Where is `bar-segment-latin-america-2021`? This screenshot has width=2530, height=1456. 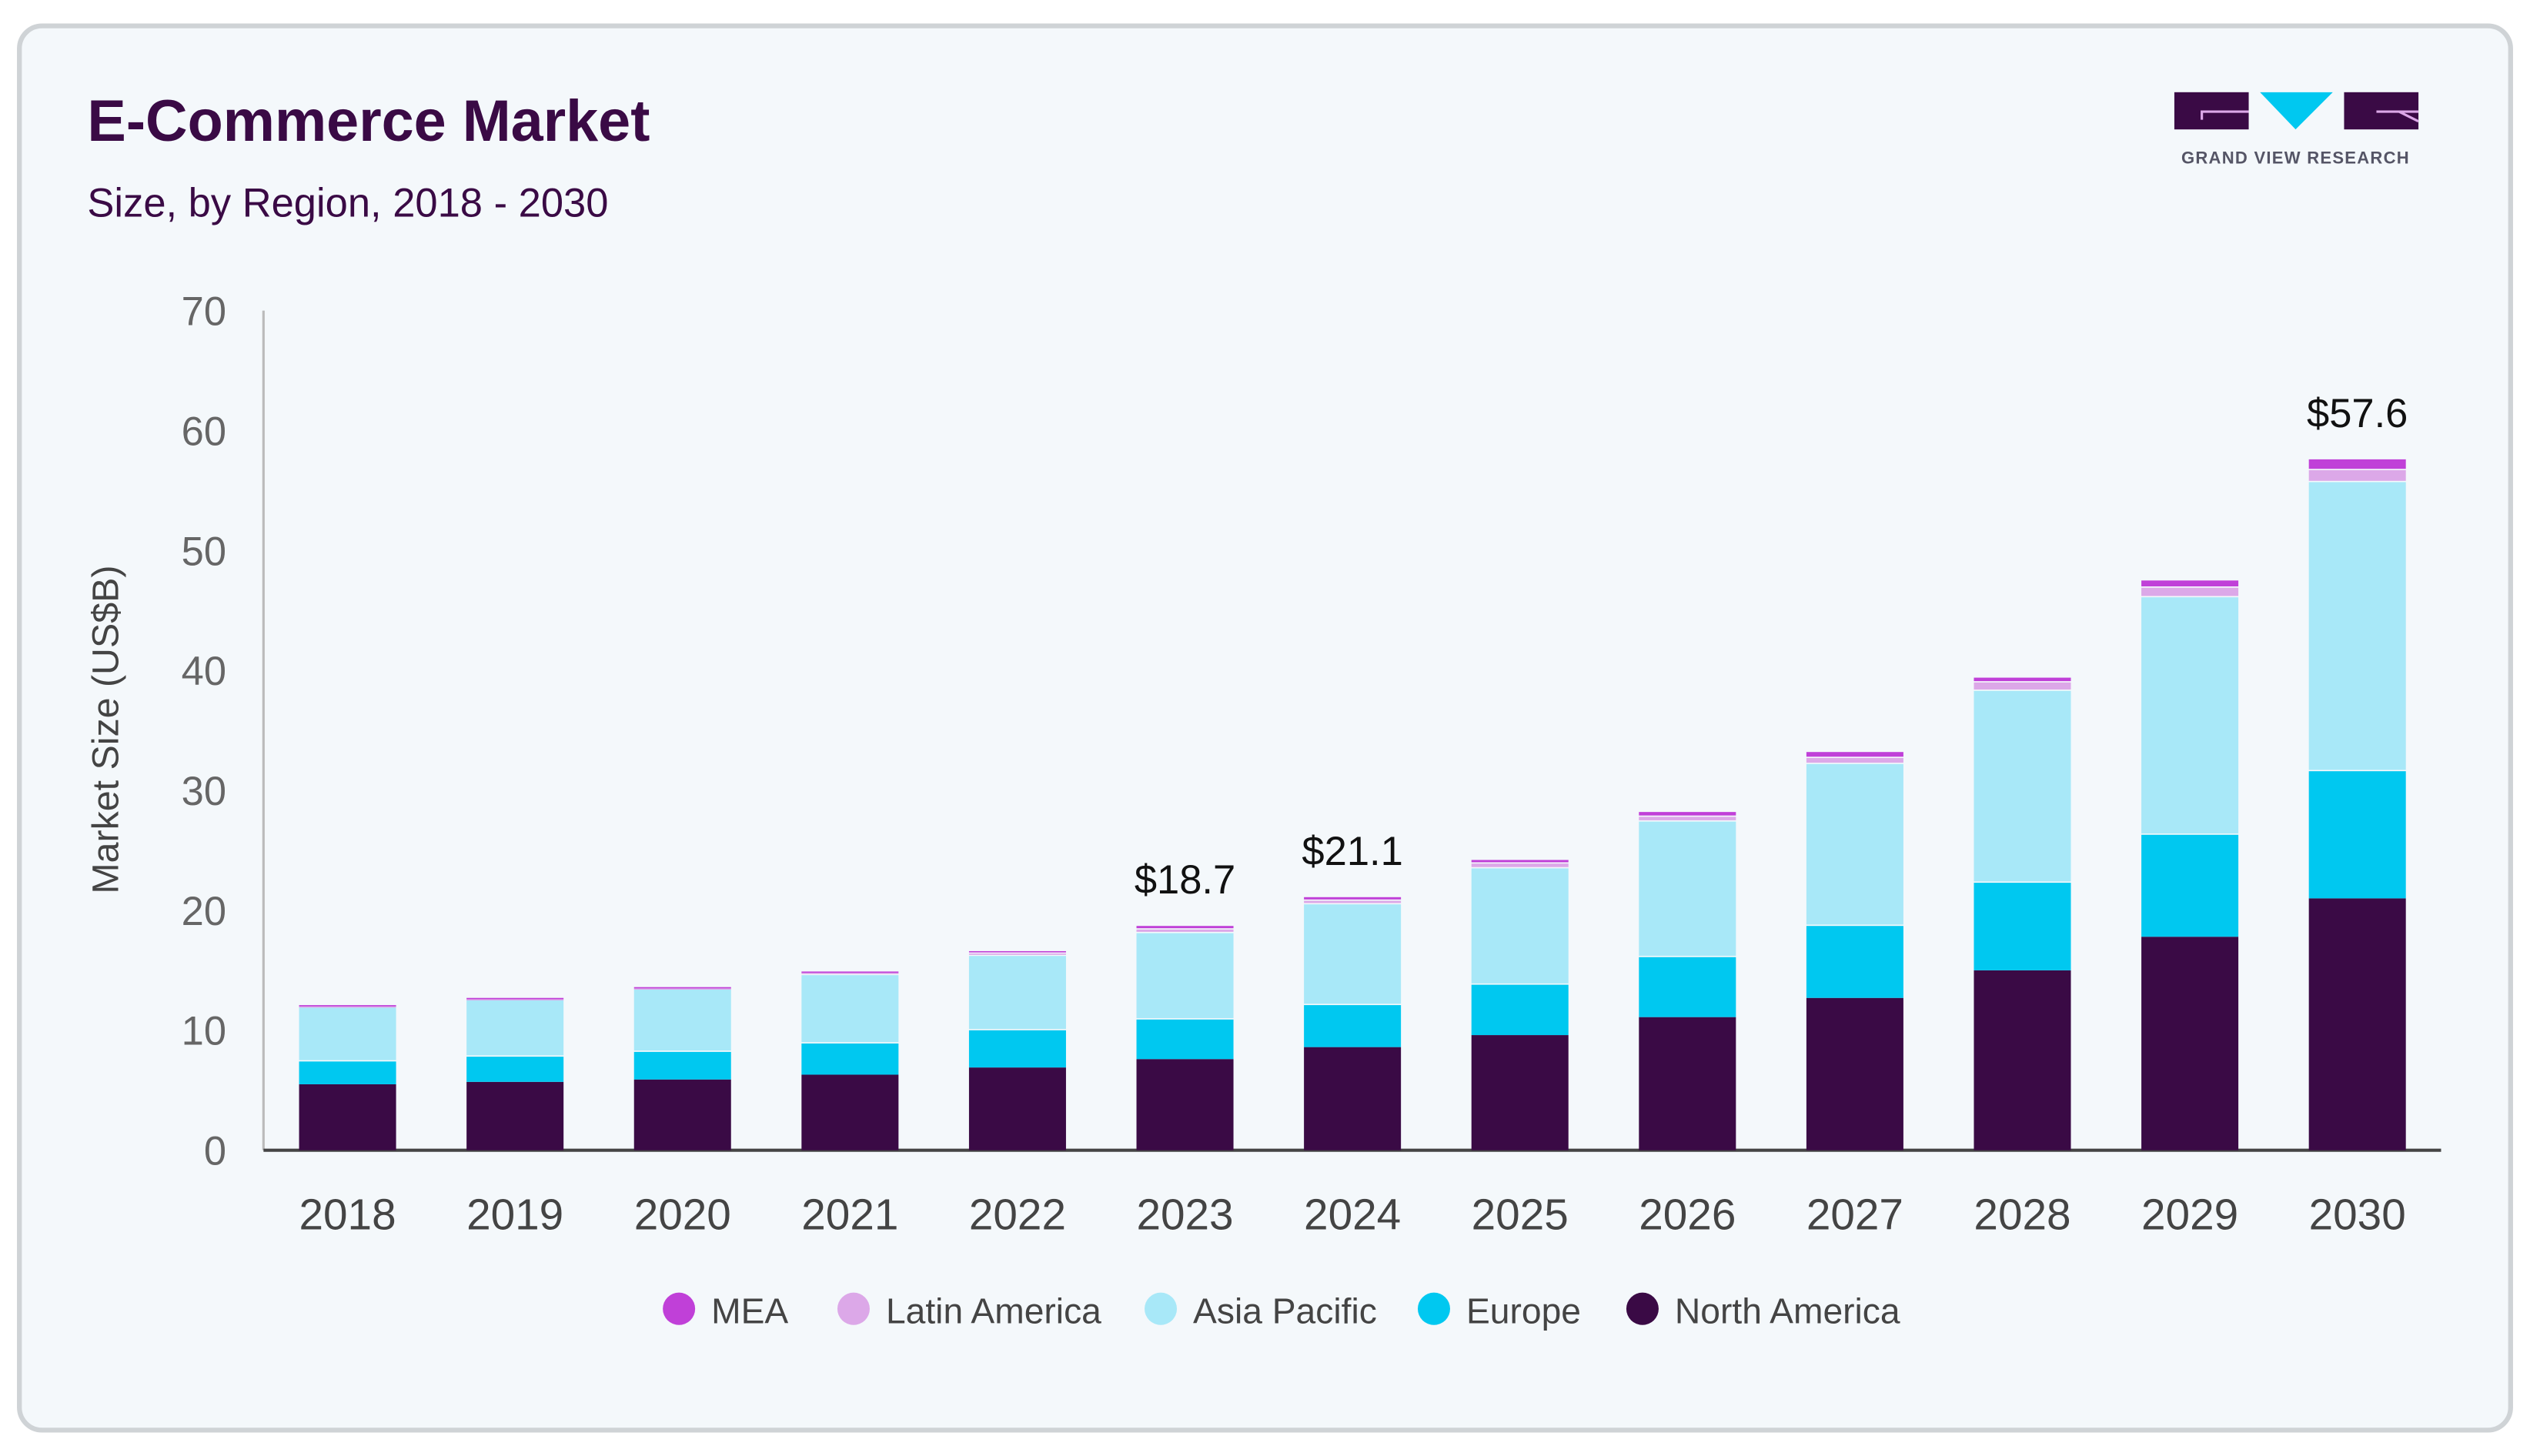 bar-segment-latin-america-2021 is located at coordinates (850, 974).